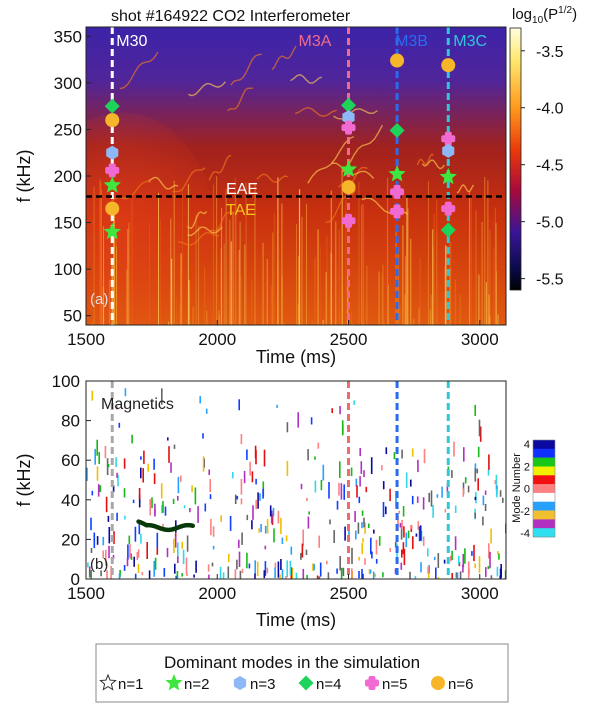 Image resolution: width=600 pixels, height=706 pixels. What do you see at coordinates (527, 490) in the screenshot?
I see `colorbar-tick-label-b: 0` at bounding box center [527, 490].